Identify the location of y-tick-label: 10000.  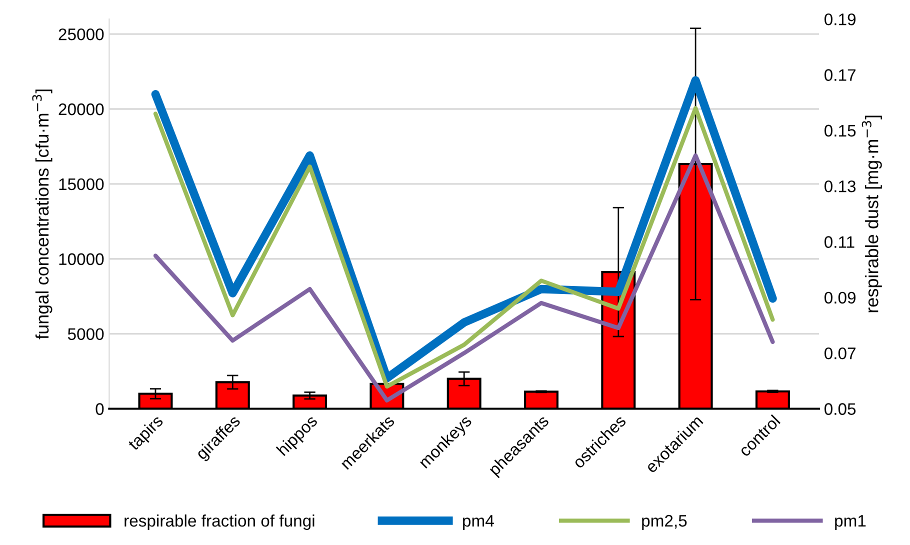
(81, 259).